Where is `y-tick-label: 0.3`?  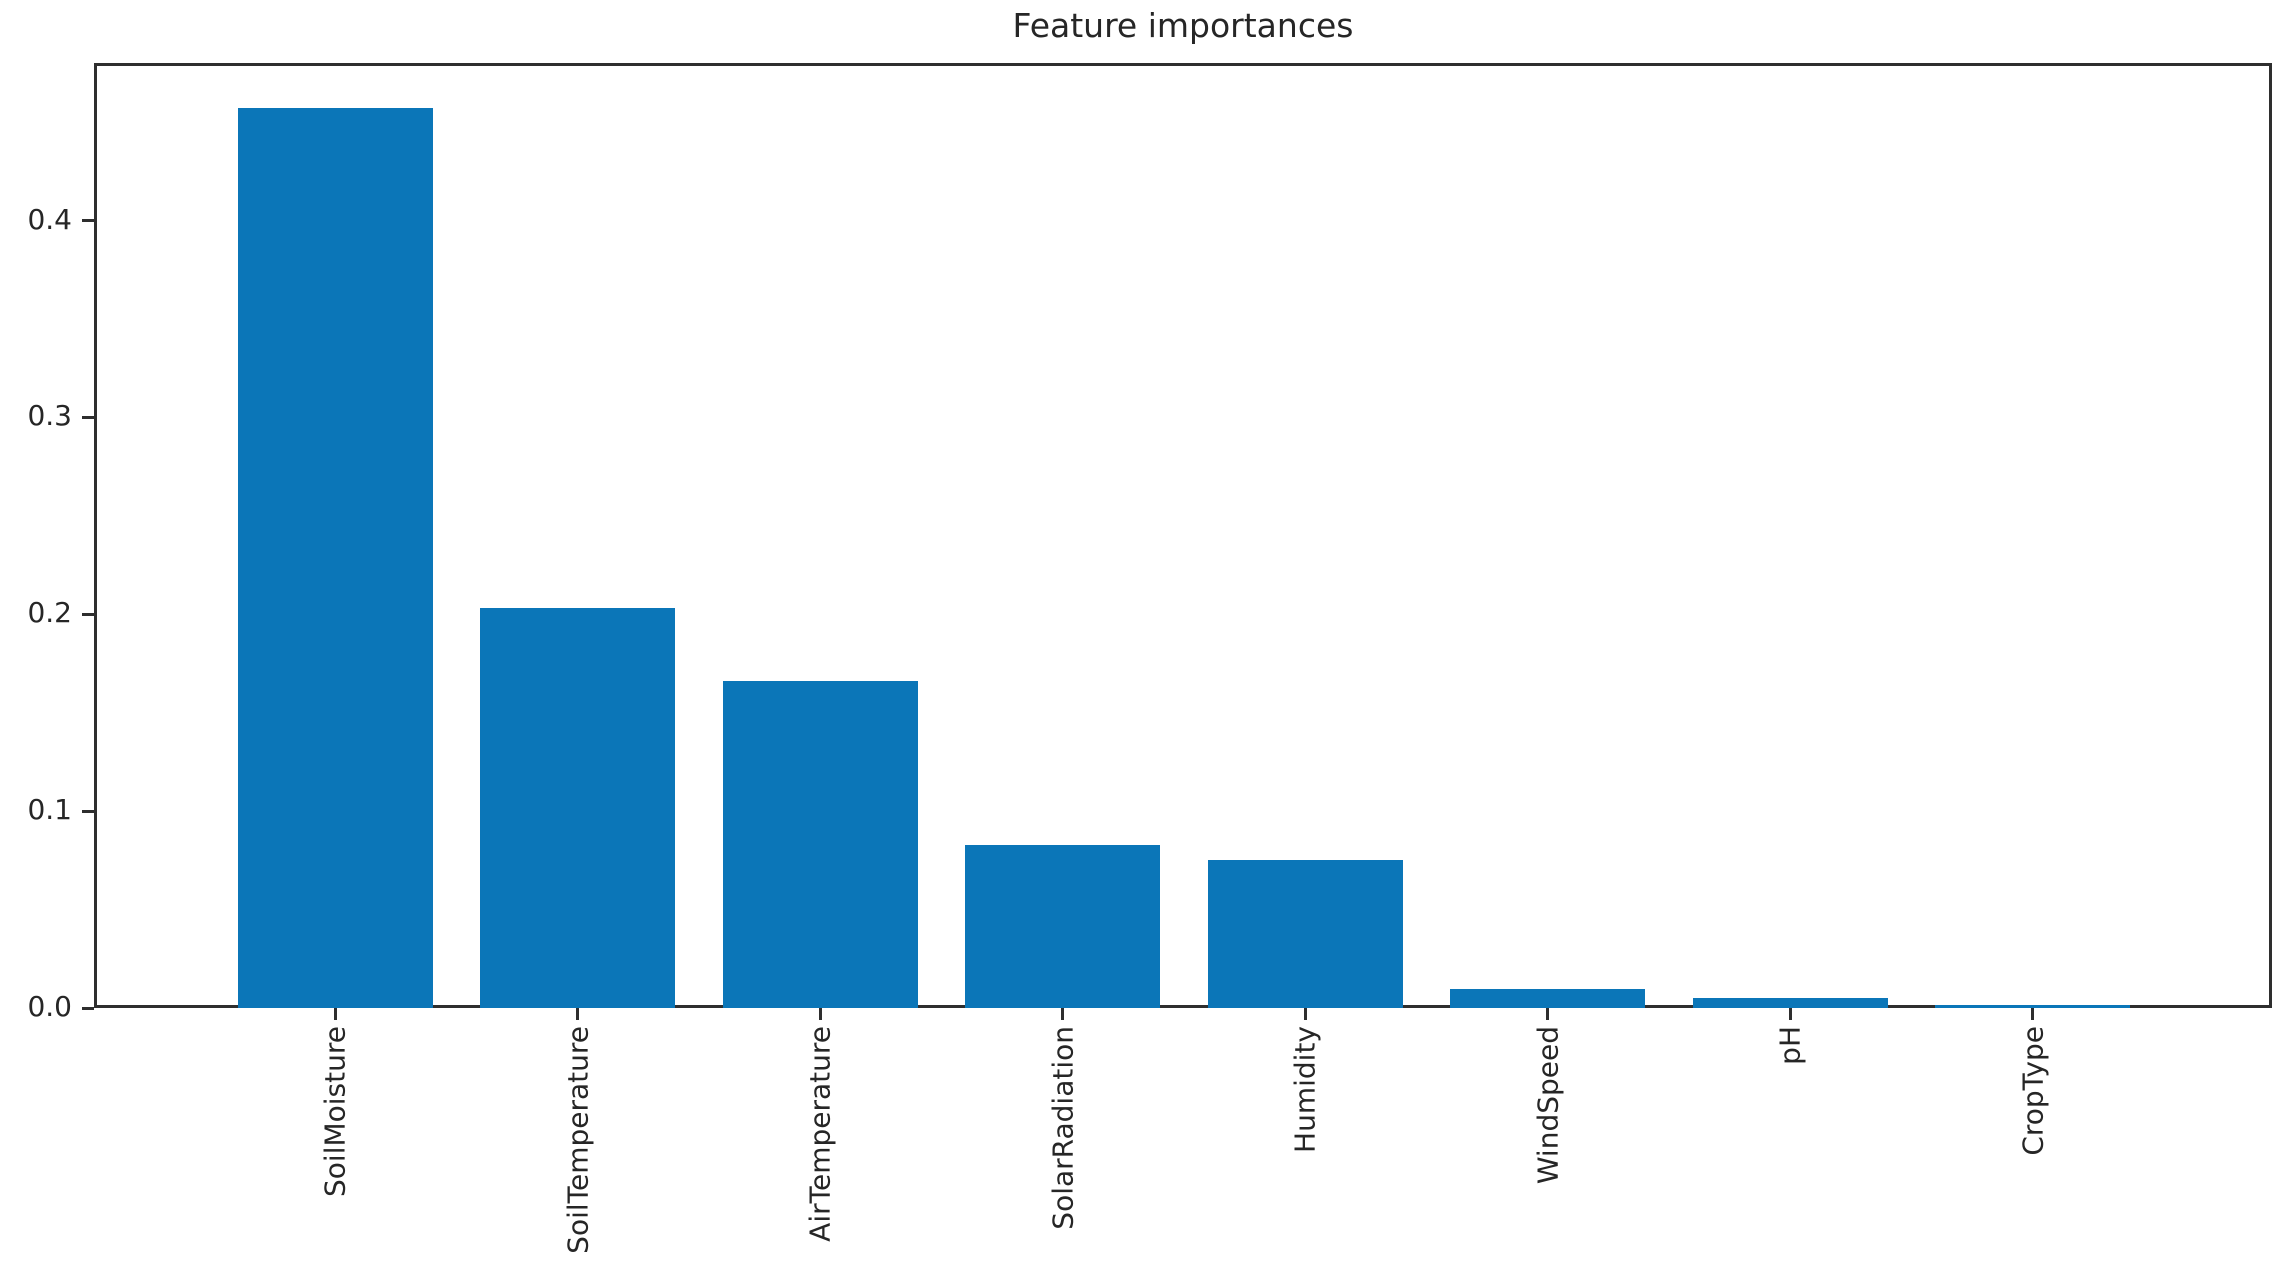 y-tick-label: 0.3 is located at coordinates (49, 416).